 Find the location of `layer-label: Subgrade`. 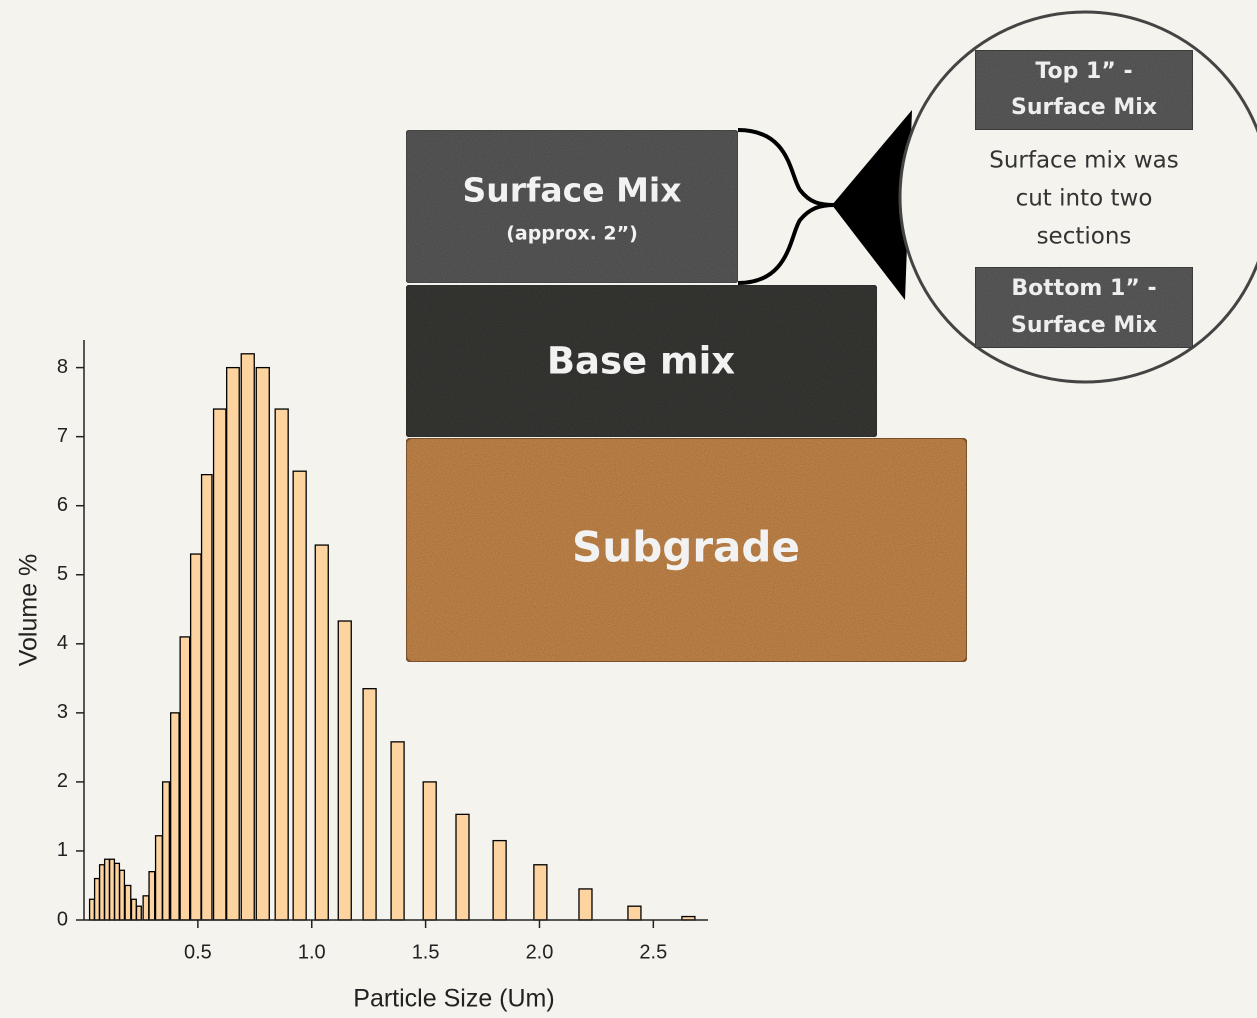

layer-label: Subgrade is located at coordinates (686, 547).